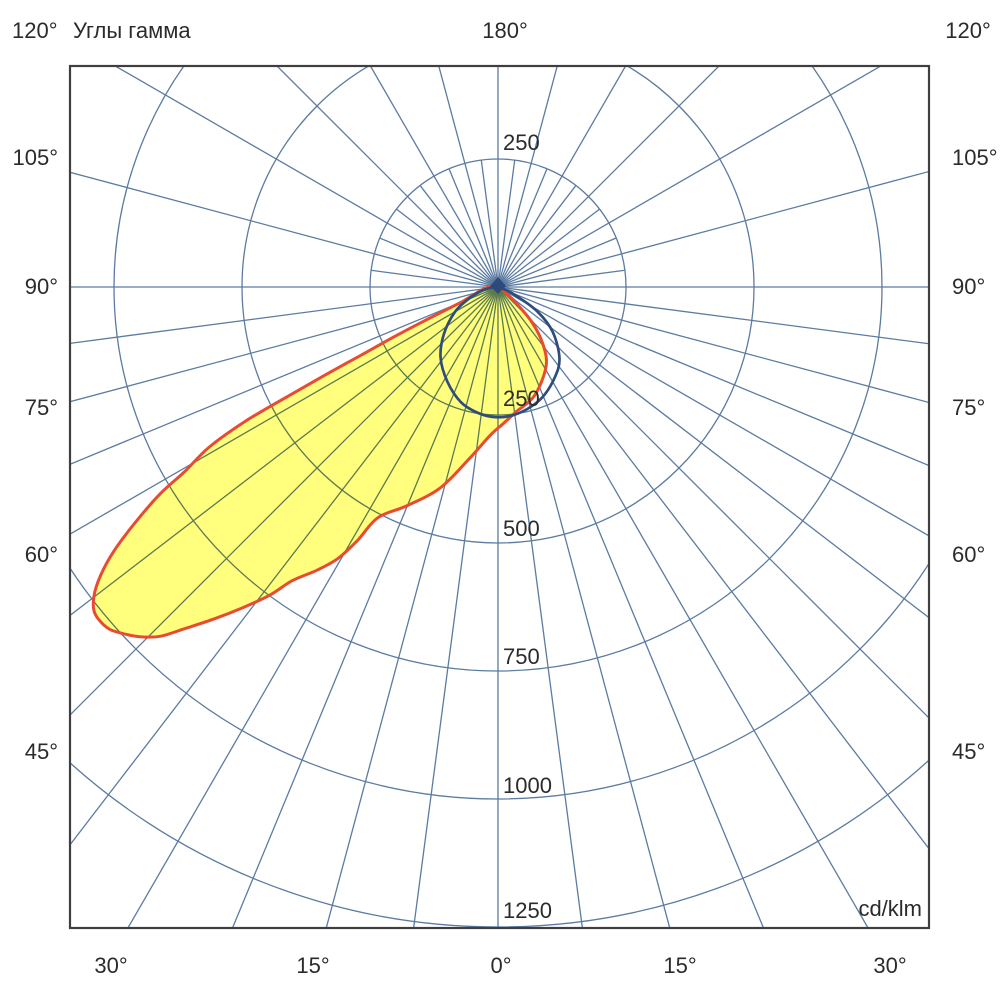 The height and width of the screenshot is (1000, 1000). I want to click on radial-tick-1250: 1250, so click(527, 910).